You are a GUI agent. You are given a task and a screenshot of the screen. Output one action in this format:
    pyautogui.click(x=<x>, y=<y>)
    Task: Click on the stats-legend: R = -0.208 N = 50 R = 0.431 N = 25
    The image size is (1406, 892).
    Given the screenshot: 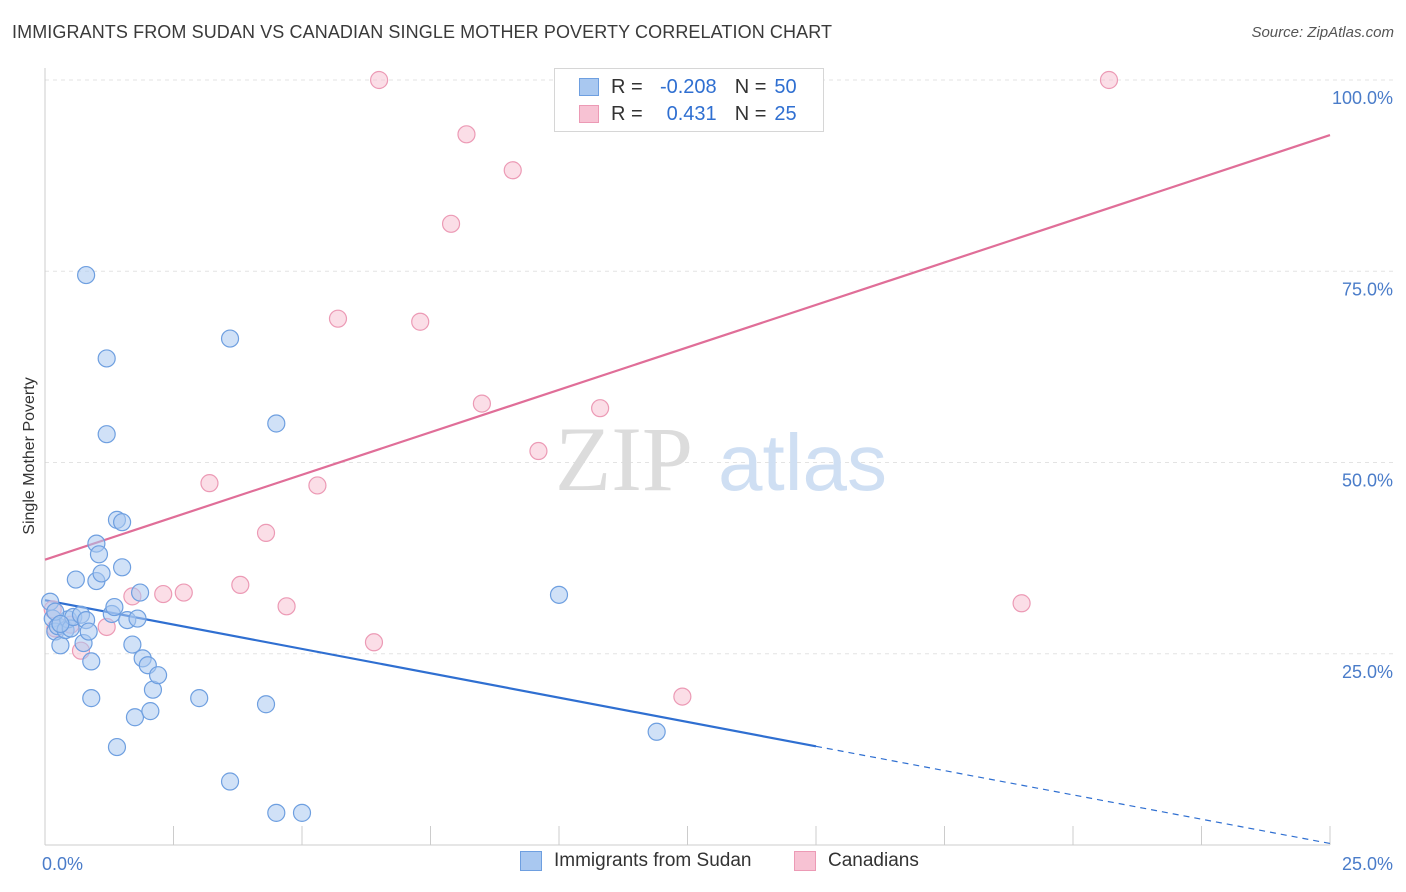 What is the action you would take?
    pyautogui.click(x=689, y=100)
    